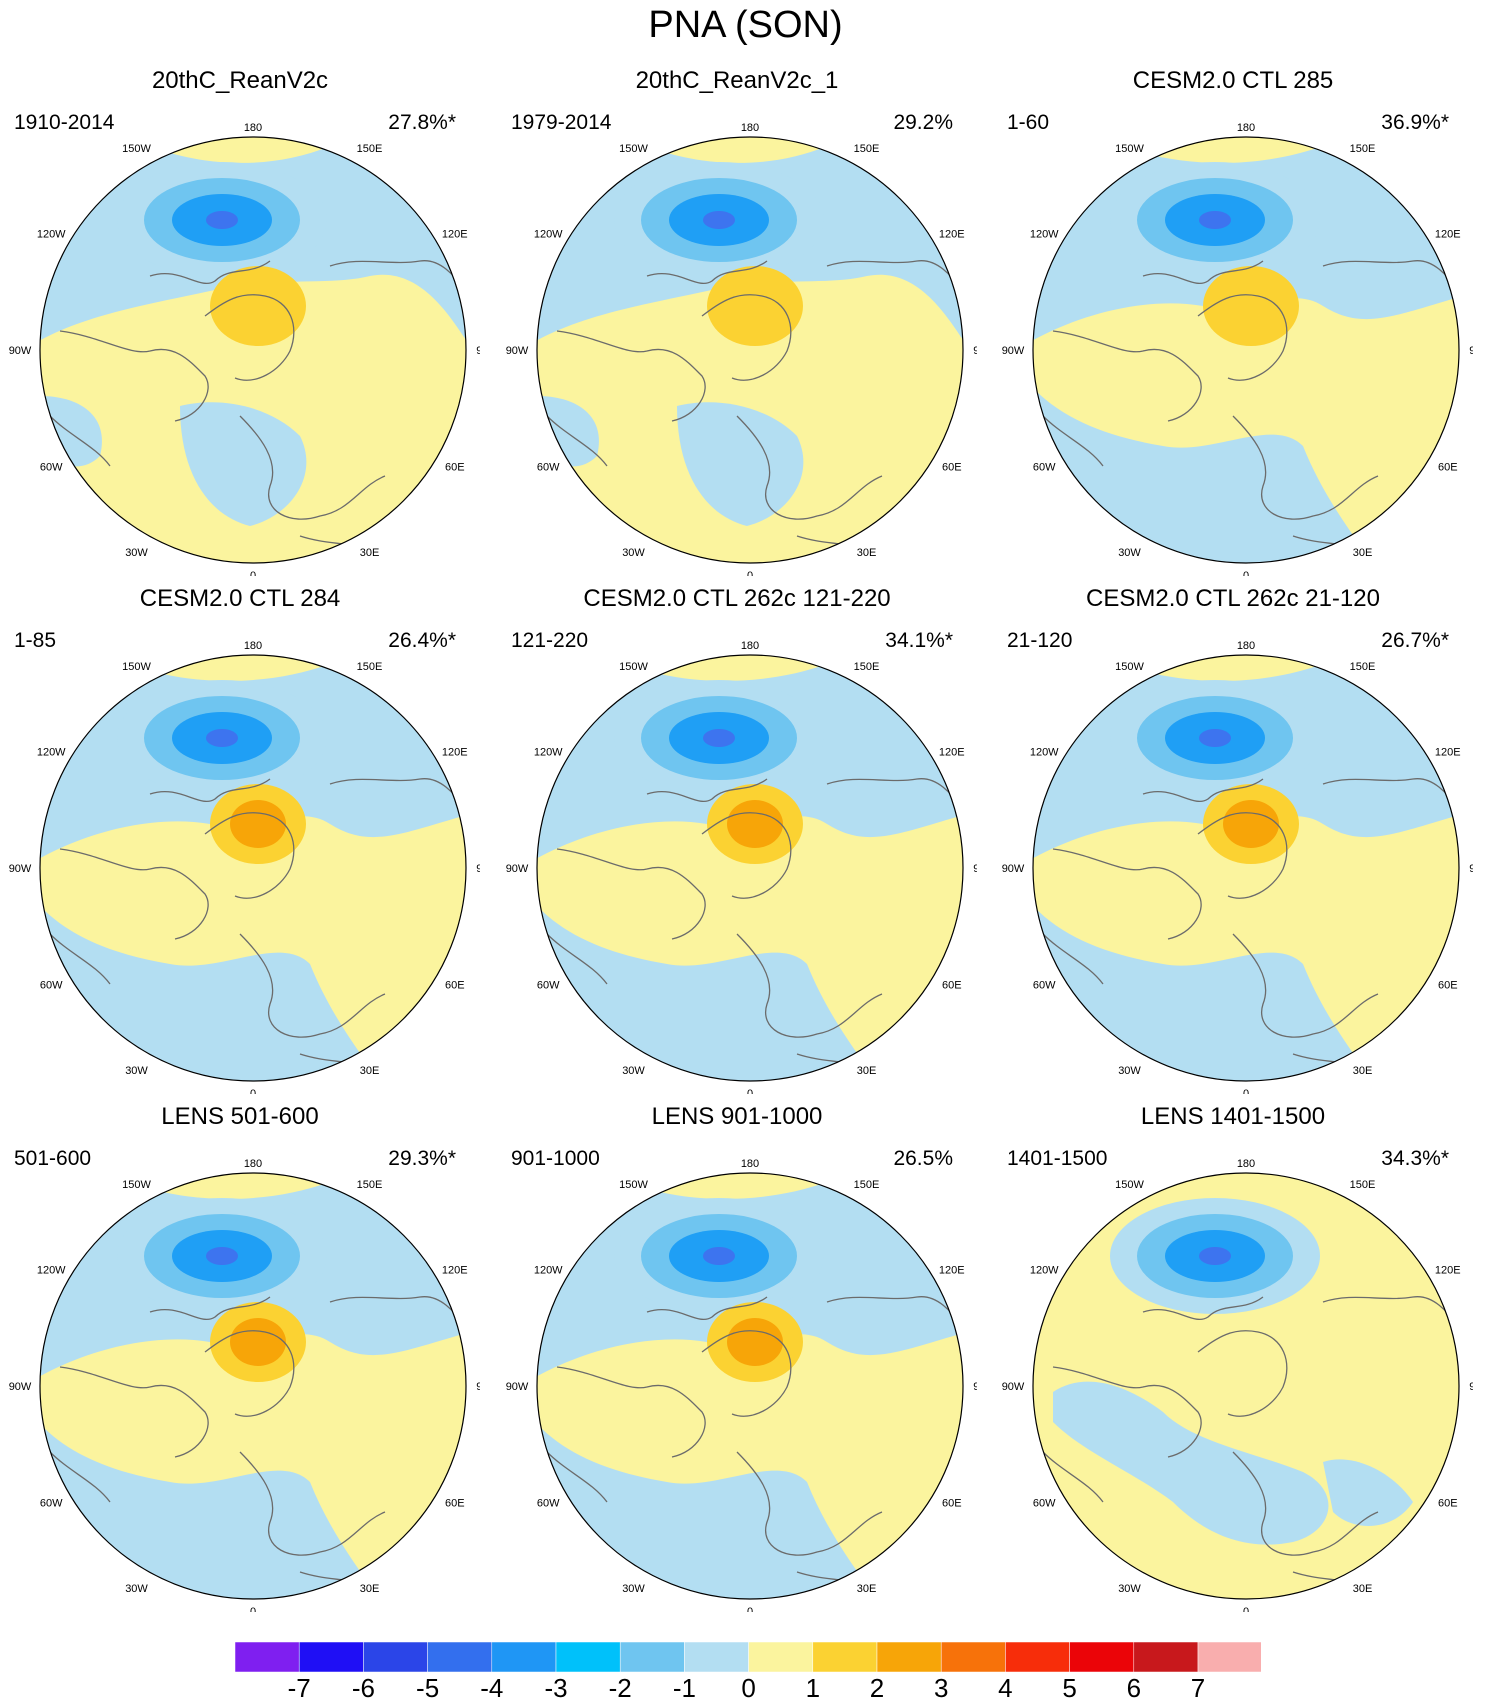 The width and height of the screenshot is (1491, 1705). I want to click on panel-period: 121-220, so click(550, 640).